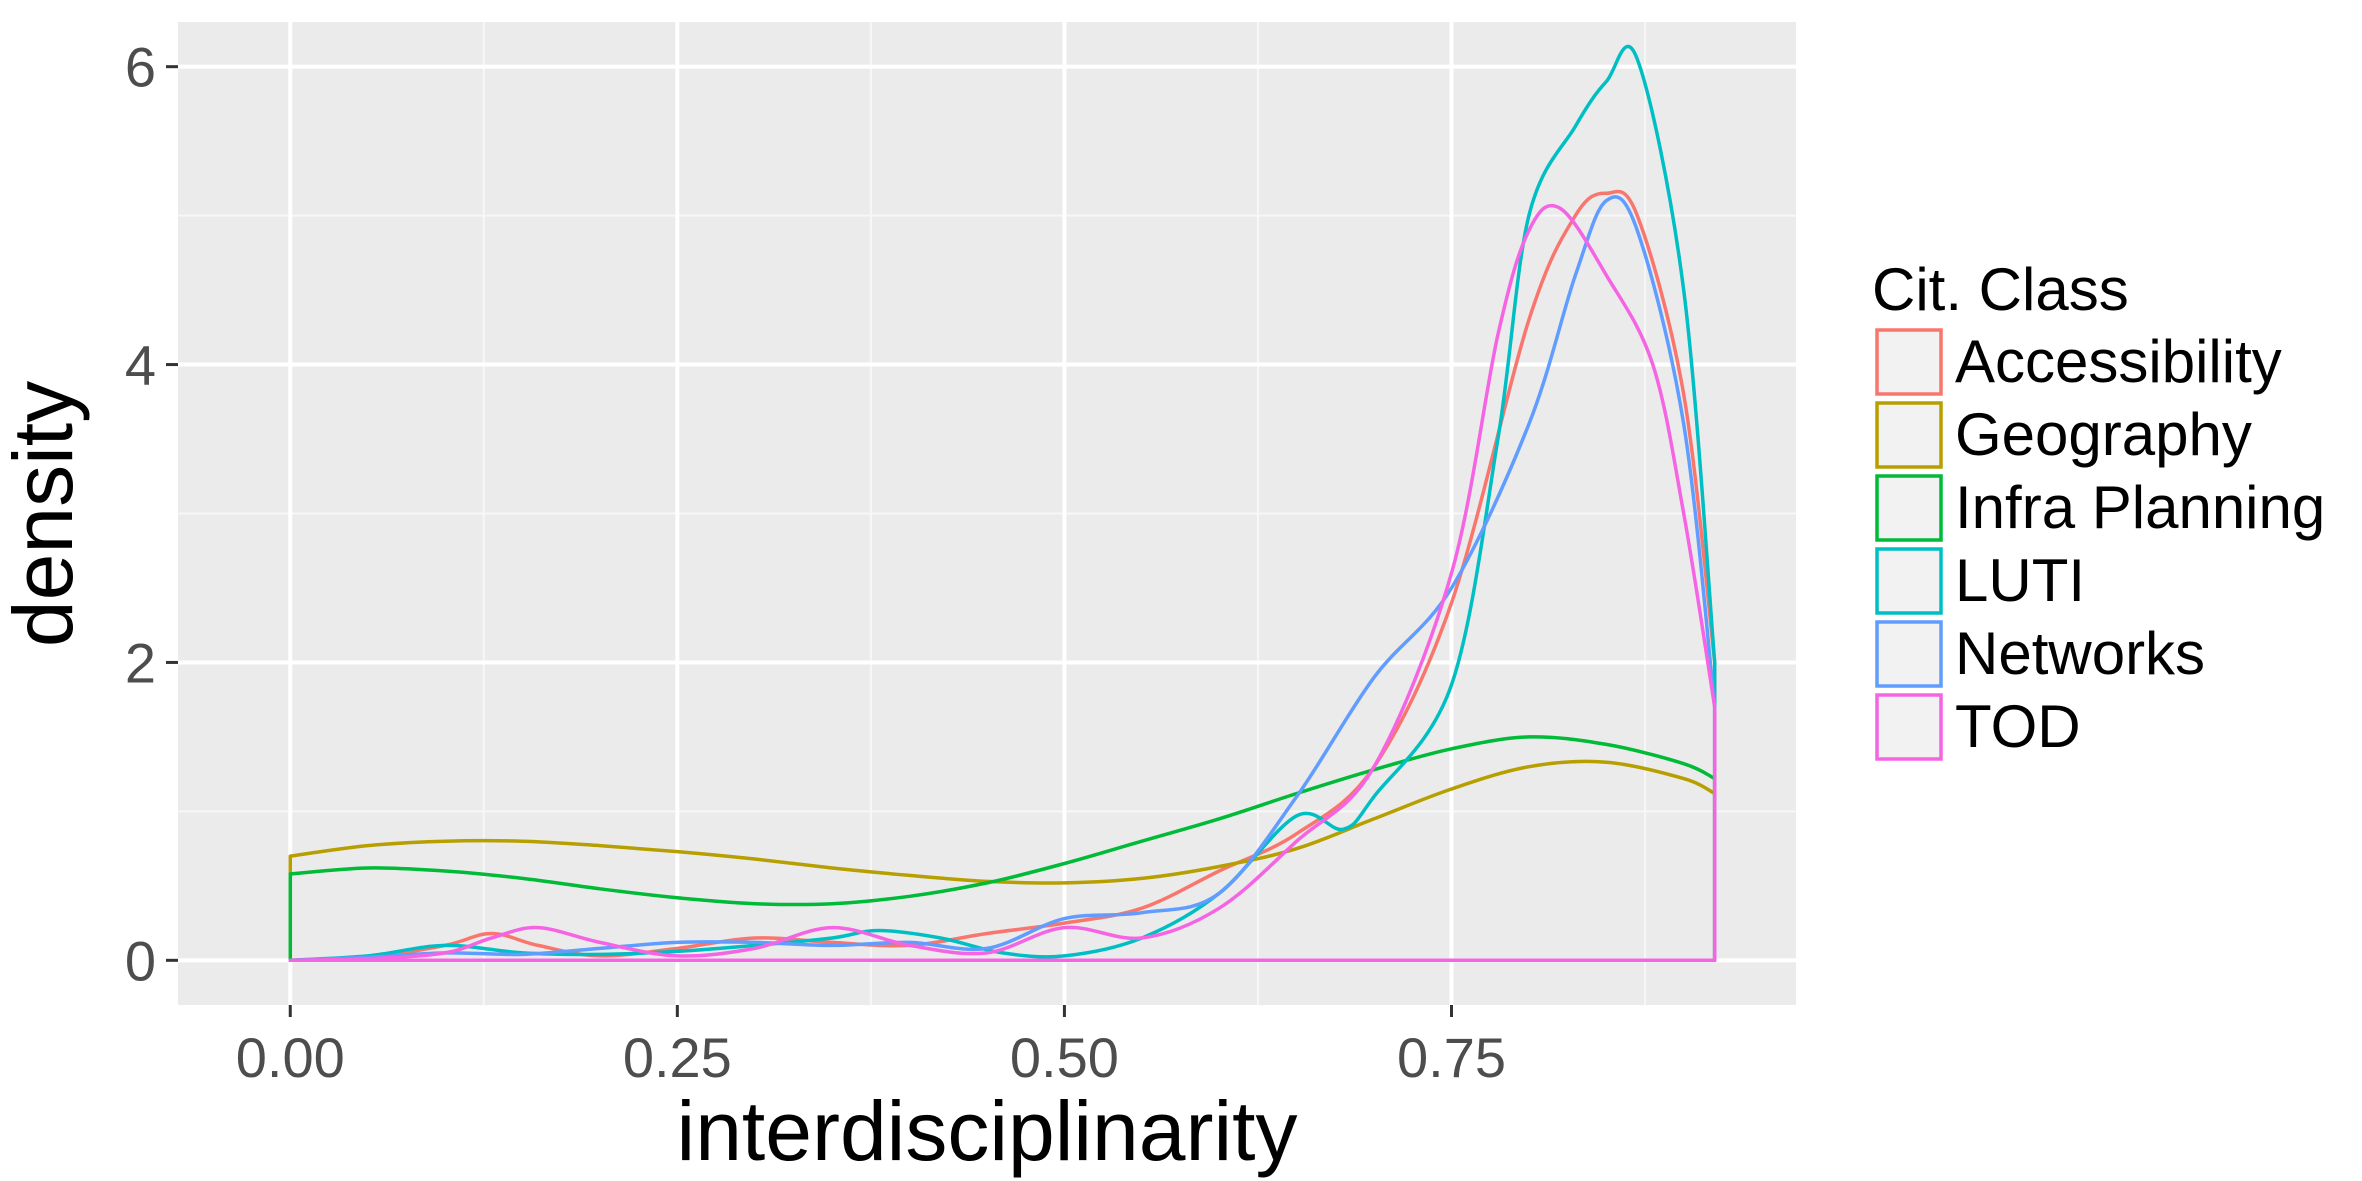 The image size is (2362, 1181). What do you see at coordinates (677, 1057) in the screenshot?
I see `x-tick-label: 0.25` at bounding box center [677, 1057].